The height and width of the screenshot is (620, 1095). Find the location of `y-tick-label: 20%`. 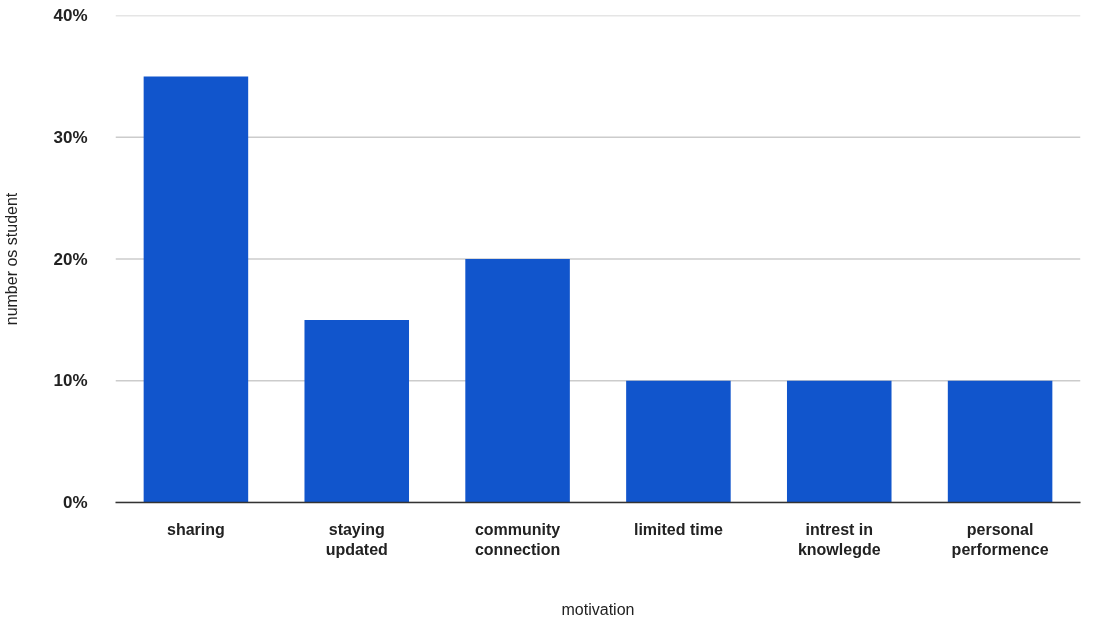

y-tick-label: 20% is located at coordinates (70, 259).